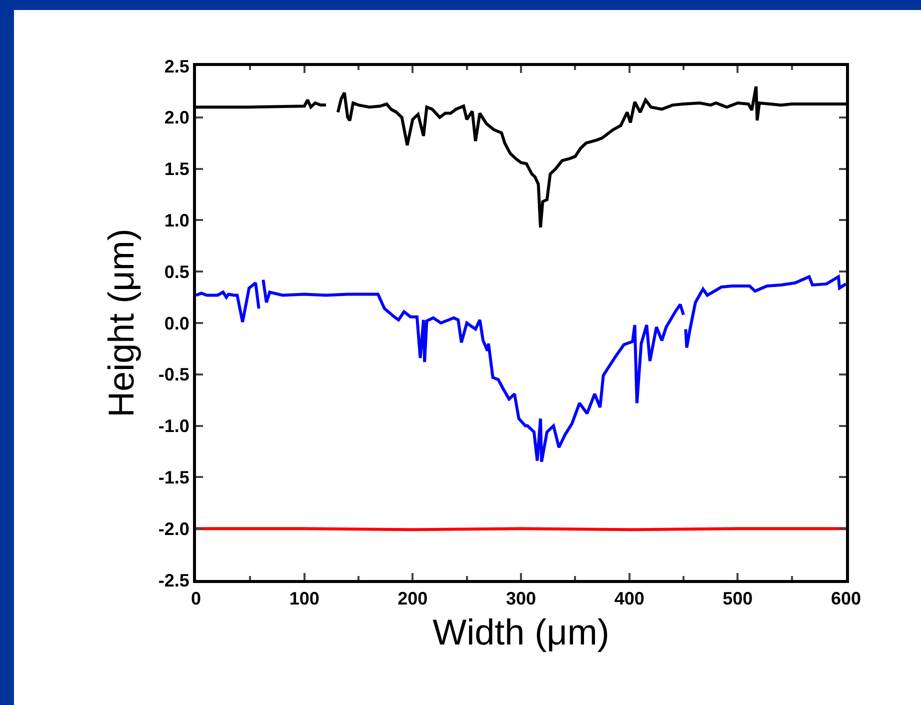 The width and height of the screenshot is (921, 705). I want to click on x-tick-label: 400, so click(629, 598).